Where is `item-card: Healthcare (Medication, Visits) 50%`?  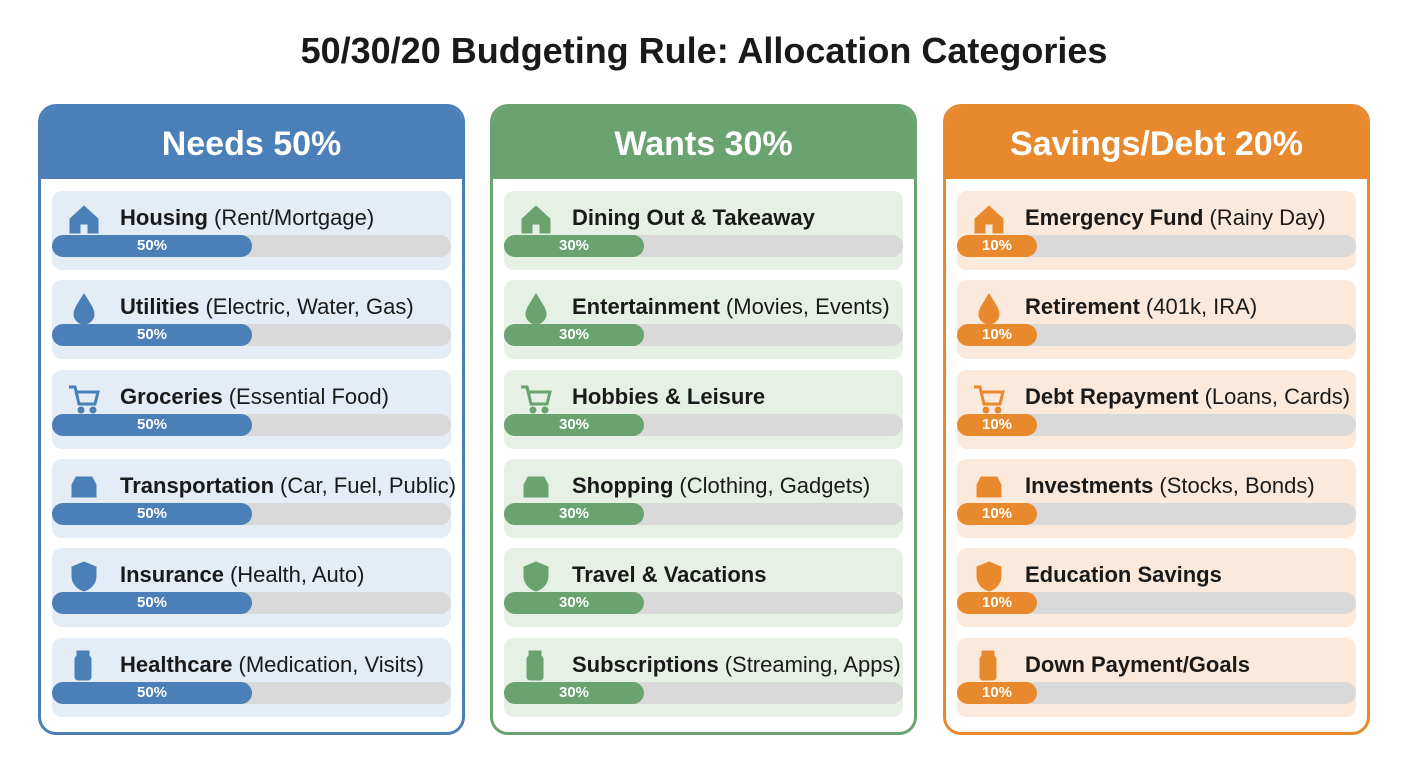 item-card: Healthcare (Medication, Visits) 50% is located at coordinates (251, 677).